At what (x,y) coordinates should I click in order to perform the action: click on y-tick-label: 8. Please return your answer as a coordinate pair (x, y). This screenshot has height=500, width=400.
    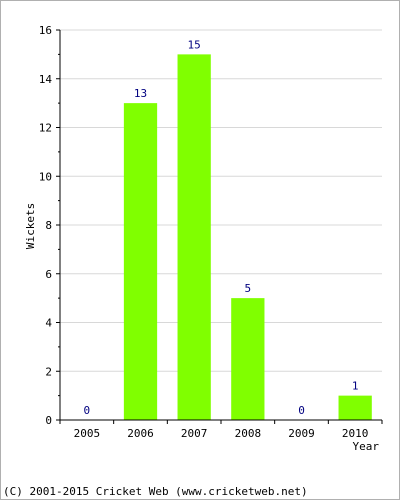
    Looking at the image, I should click on (48, 225).